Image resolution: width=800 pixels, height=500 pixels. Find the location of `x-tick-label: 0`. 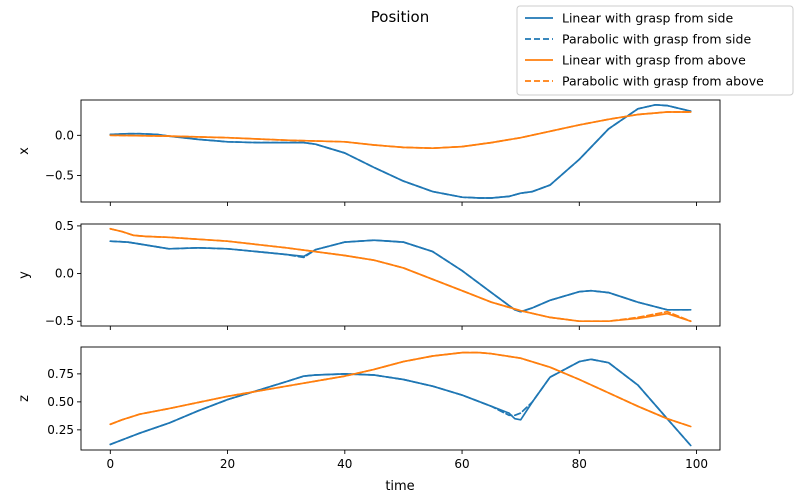

x-tick-label: 0 is located at coordinates (110, 464).